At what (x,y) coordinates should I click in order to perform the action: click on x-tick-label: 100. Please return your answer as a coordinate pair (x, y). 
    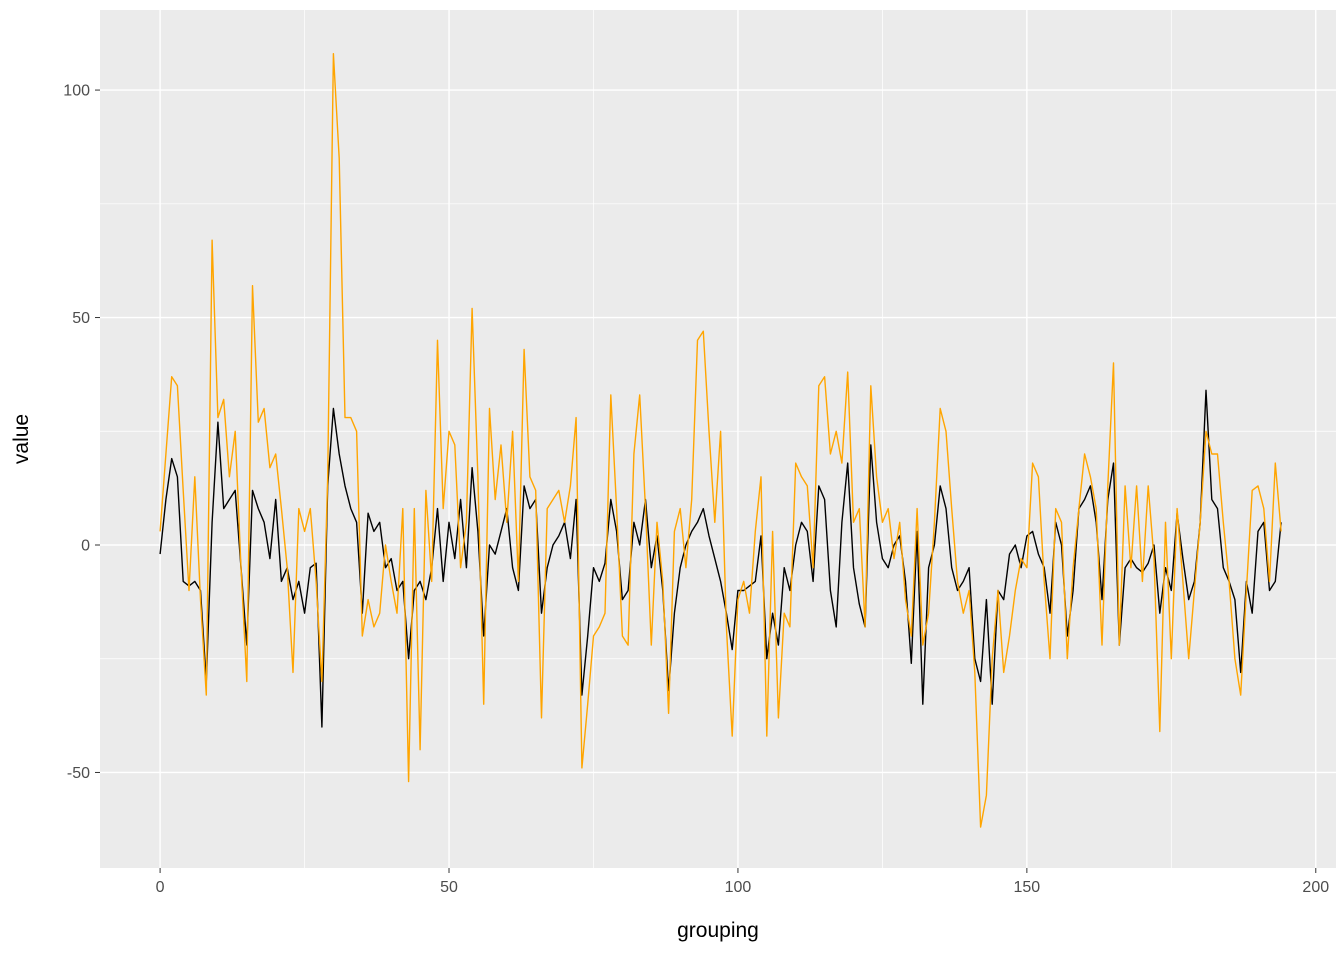
    Looking at the image, I should click on (738, 887).